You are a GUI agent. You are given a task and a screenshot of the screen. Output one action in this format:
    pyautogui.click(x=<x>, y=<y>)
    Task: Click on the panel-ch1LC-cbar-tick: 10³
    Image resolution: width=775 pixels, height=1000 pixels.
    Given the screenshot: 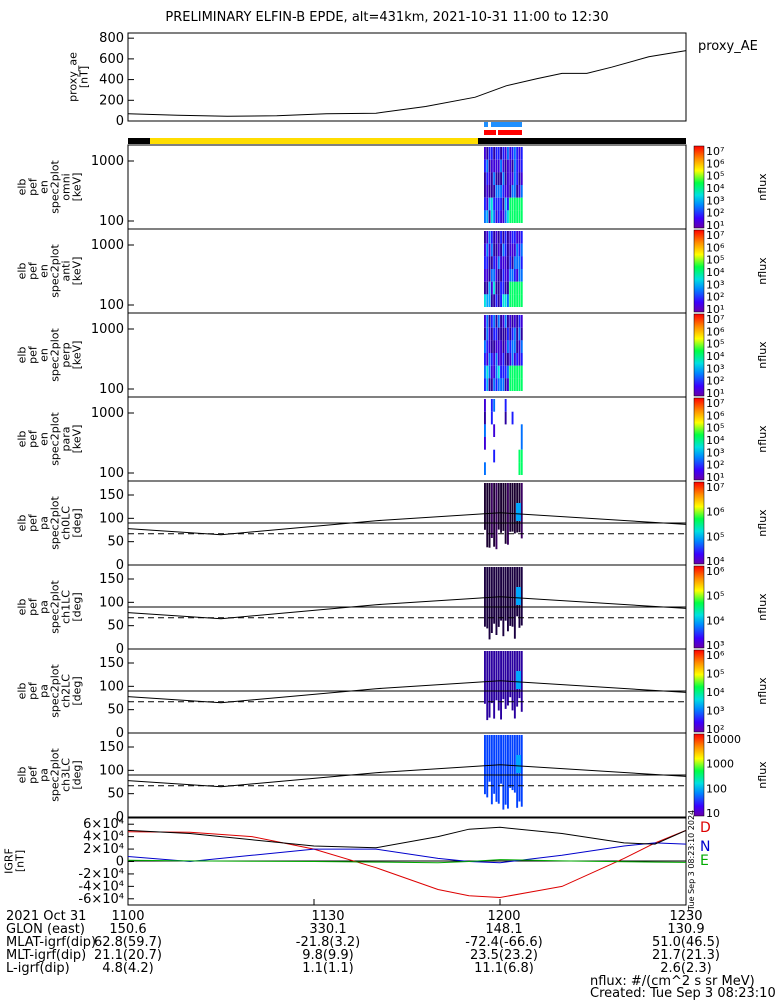 What is the action you would take?
    pyautogui.click(x=715, y=645)
    